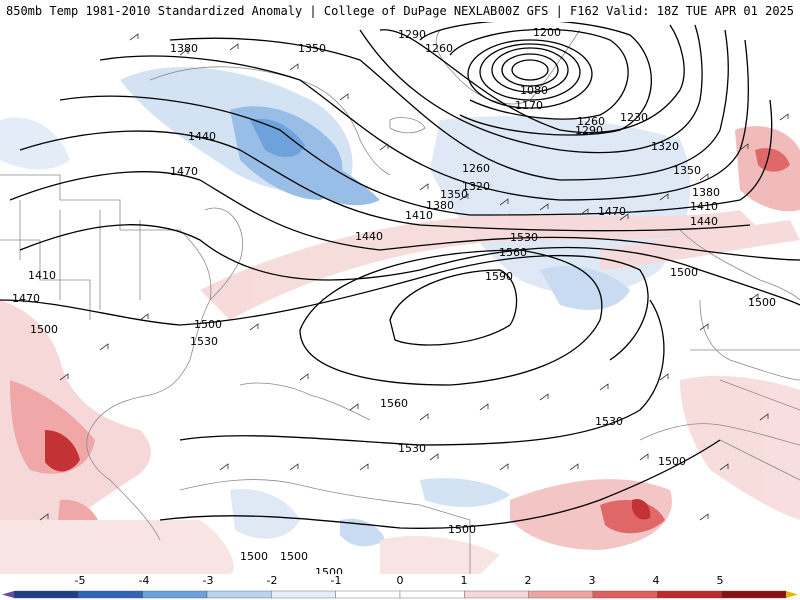  I want to click on colorbar-tick-label: -4, so click(144, 580).